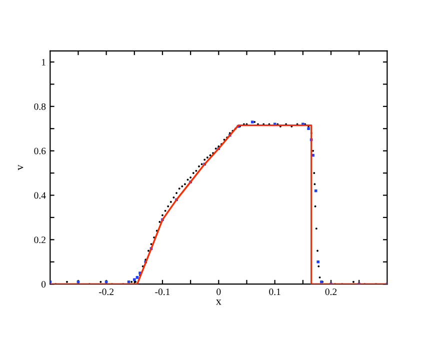  Describe the element at coordinates (274, 292) in the screenshot. I see `x-tick-label: 0.1` at that location.